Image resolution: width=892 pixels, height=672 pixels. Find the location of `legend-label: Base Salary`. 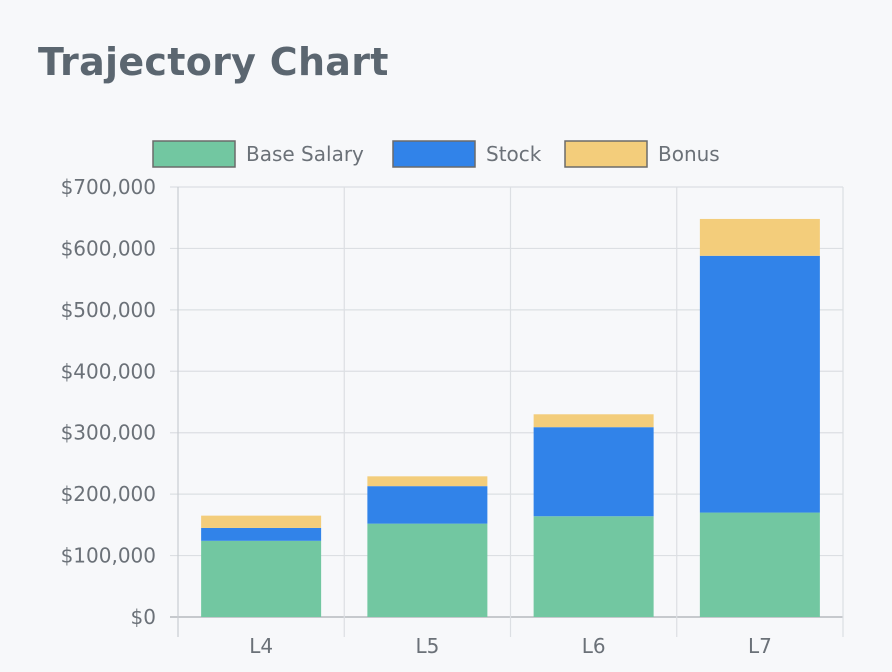

legend-label: Base Salary is located at coordinates (305, 154).